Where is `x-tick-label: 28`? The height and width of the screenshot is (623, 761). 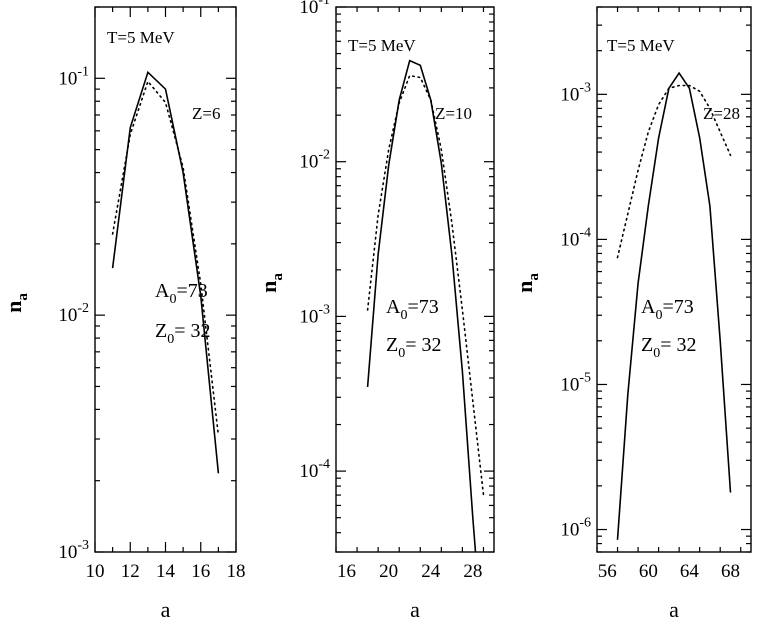 x-tick-label: 28 is located at coordinates (472, 571).